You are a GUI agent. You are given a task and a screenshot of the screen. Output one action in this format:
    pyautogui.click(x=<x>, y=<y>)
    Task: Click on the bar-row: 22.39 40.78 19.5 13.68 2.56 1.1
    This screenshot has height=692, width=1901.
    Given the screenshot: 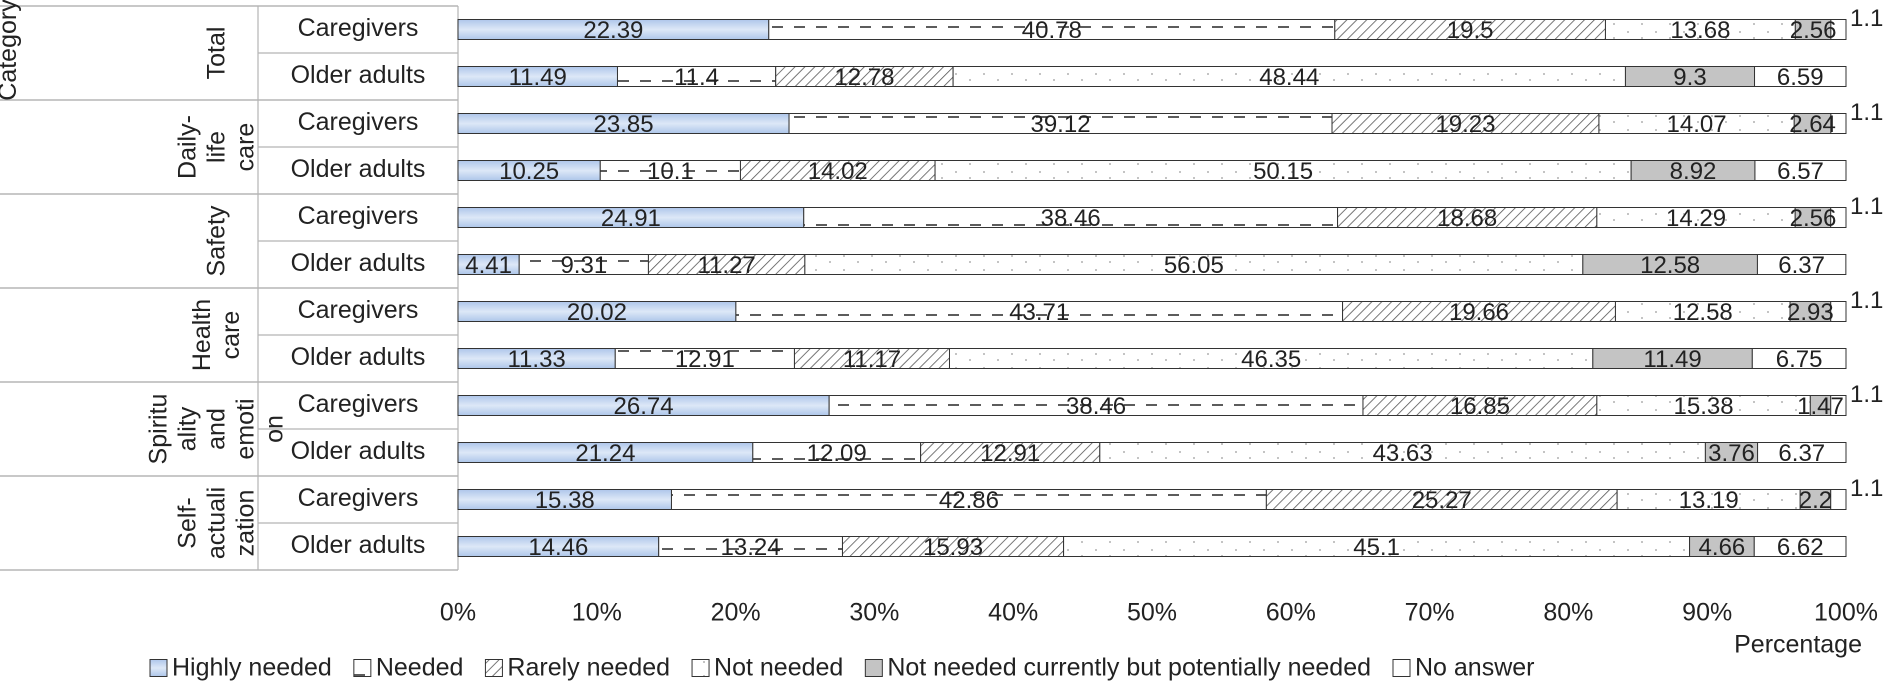 What is the action you would take?
    pyautogui.click(x=1170, y=24)
    